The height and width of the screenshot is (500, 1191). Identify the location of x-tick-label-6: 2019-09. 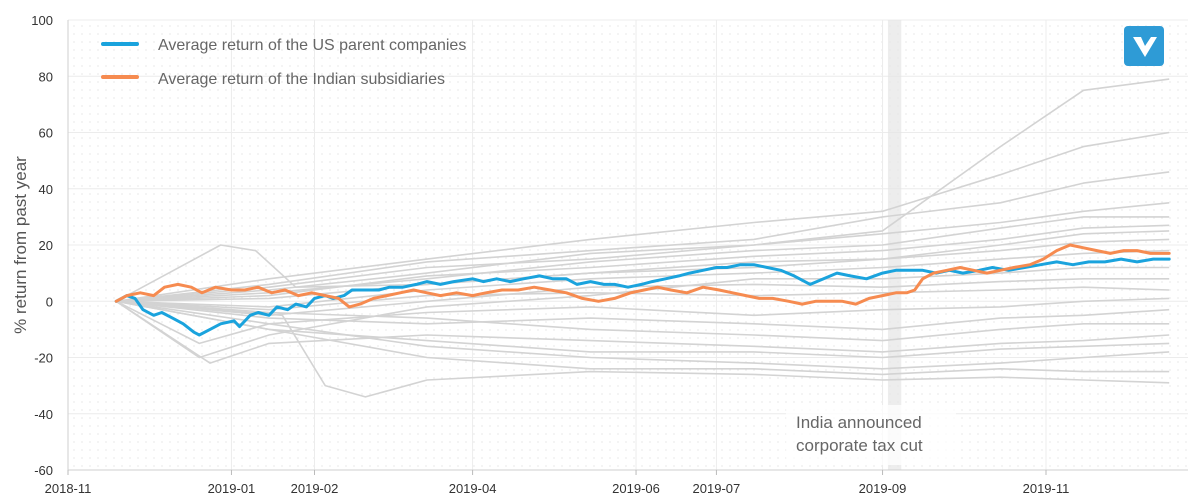
(883, 488).